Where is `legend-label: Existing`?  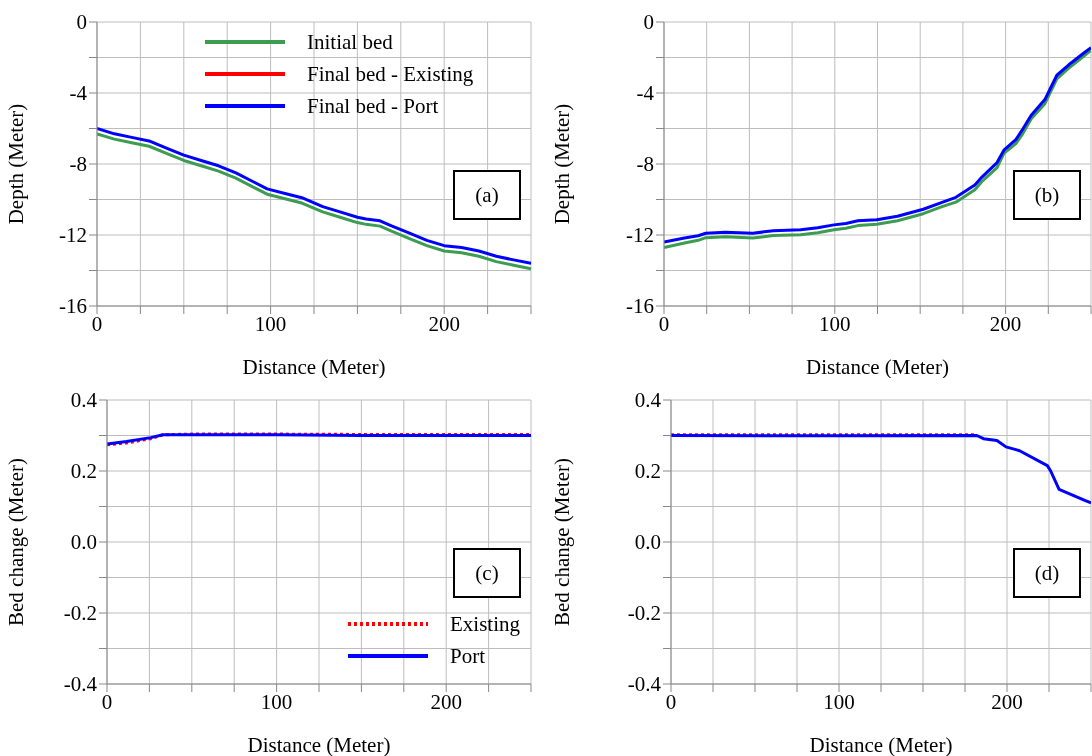
legend-label: Existing is located at coordinates (484, 624).